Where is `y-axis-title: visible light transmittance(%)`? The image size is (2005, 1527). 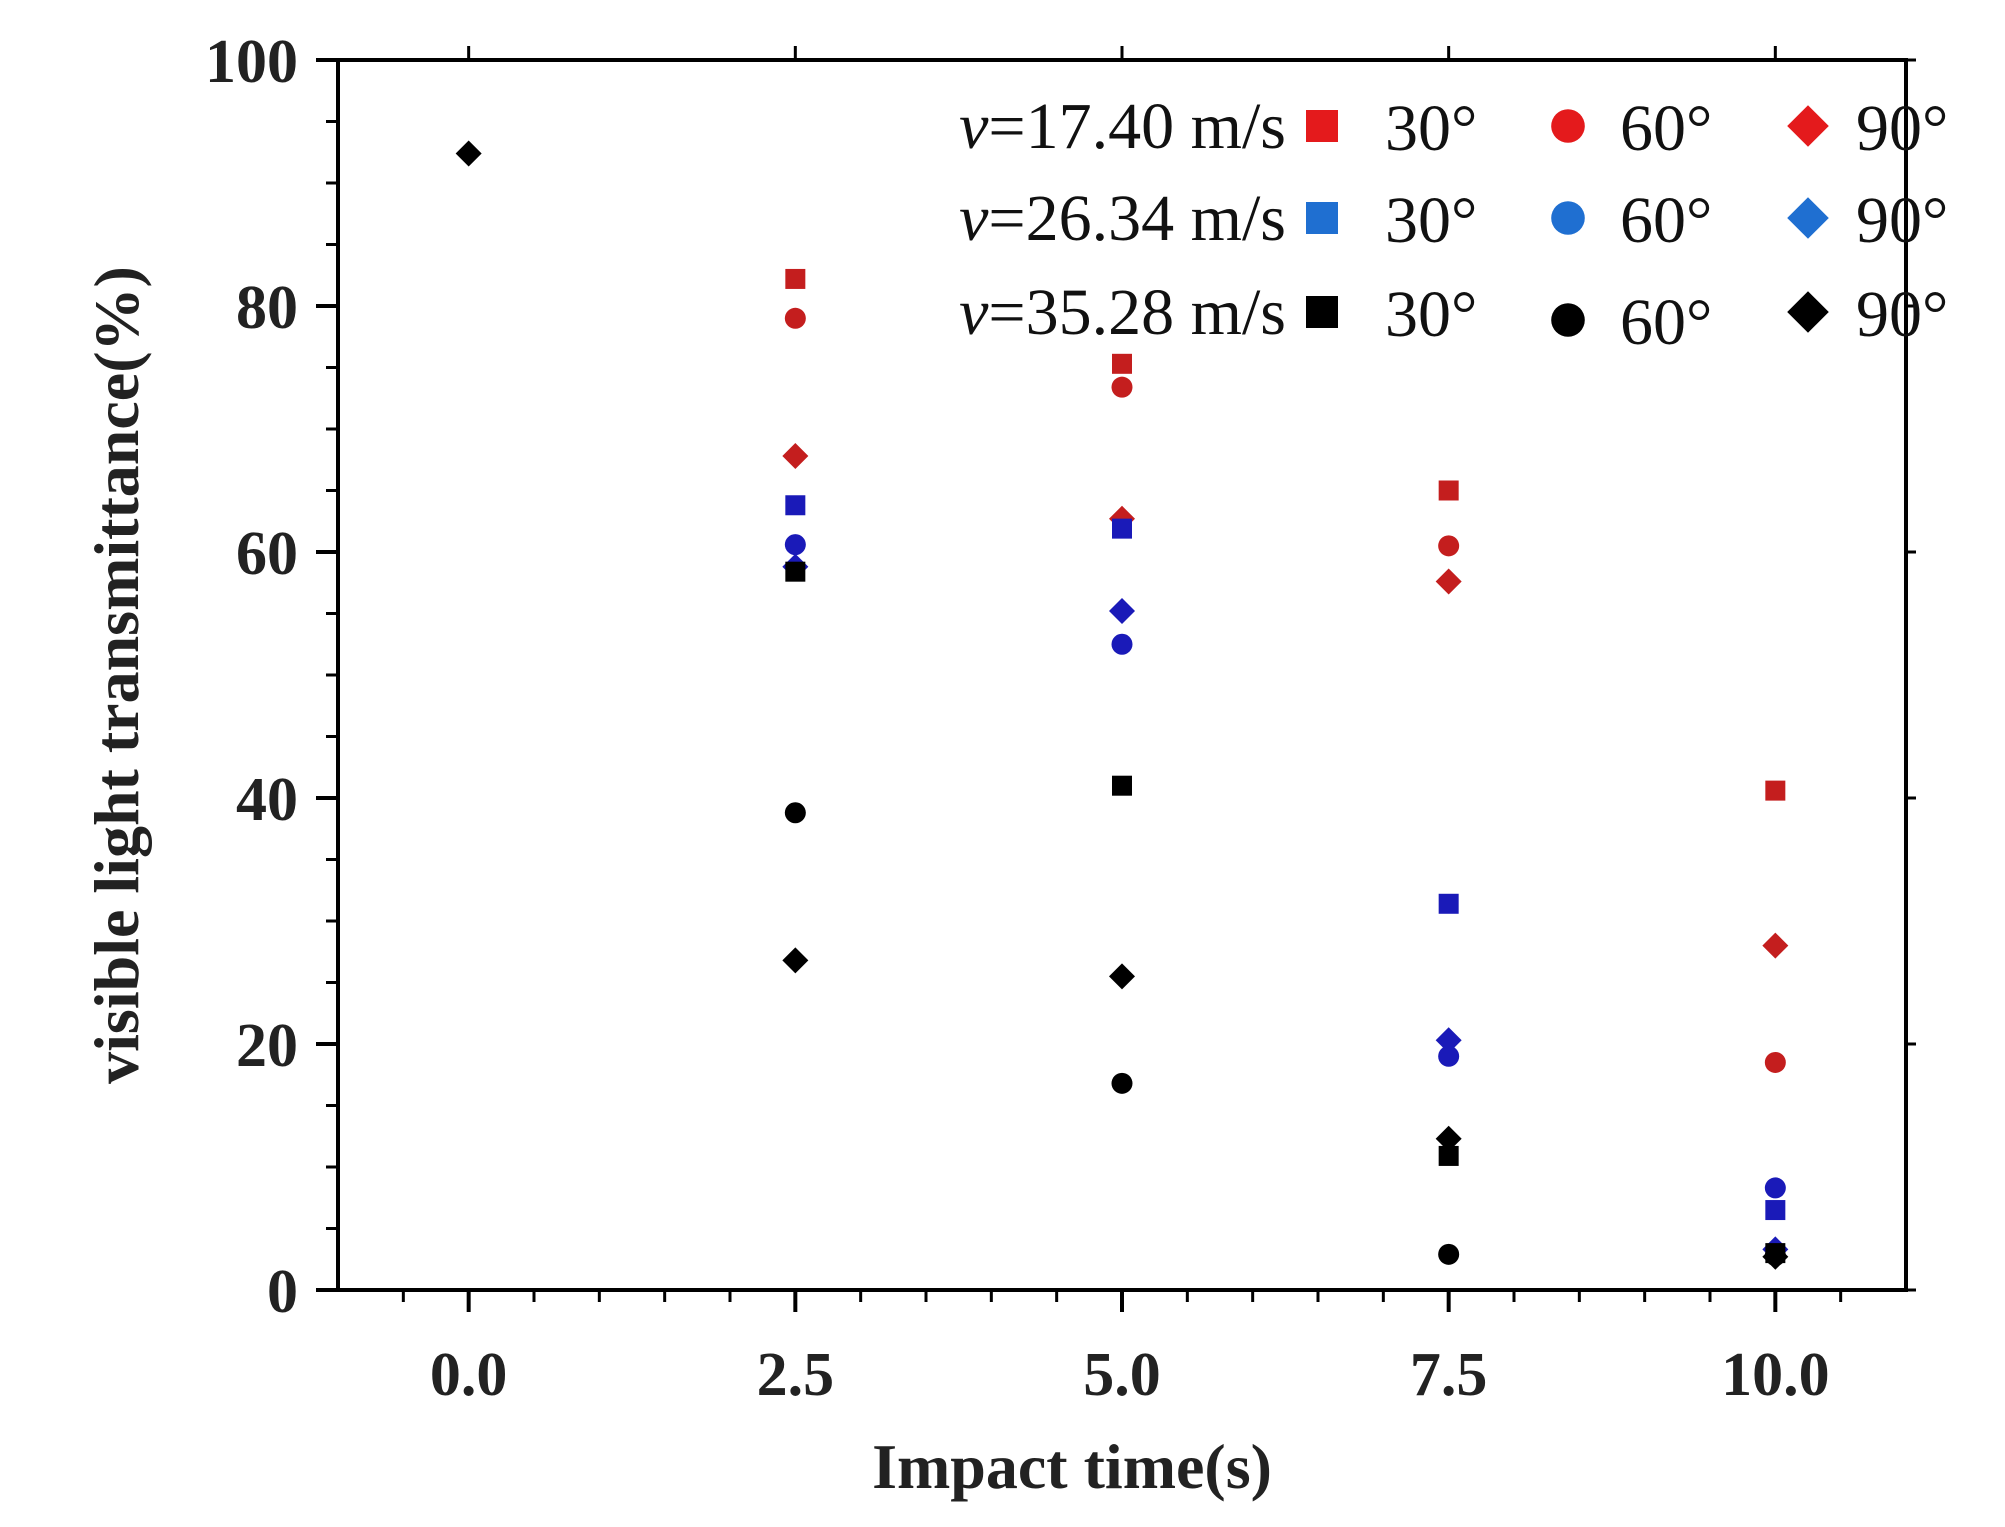 y-axis-title: visible light transmittance(%) is located at coordinates (116, 675).